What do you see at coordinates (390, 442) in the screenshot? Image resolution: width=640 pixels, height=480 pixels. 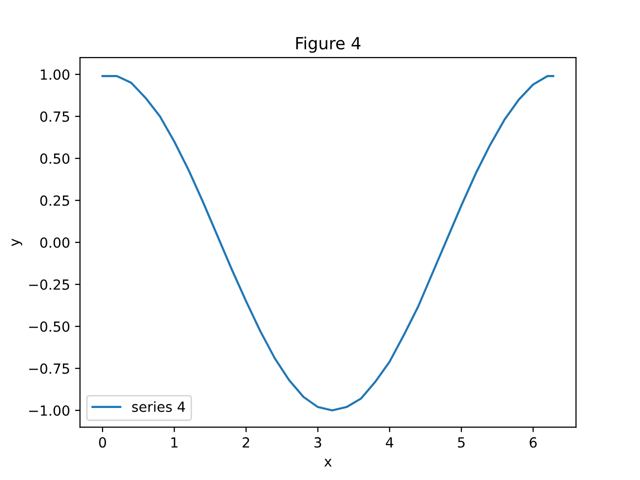 I see `x-tick-label: 4` at bounding box center [390, 442].